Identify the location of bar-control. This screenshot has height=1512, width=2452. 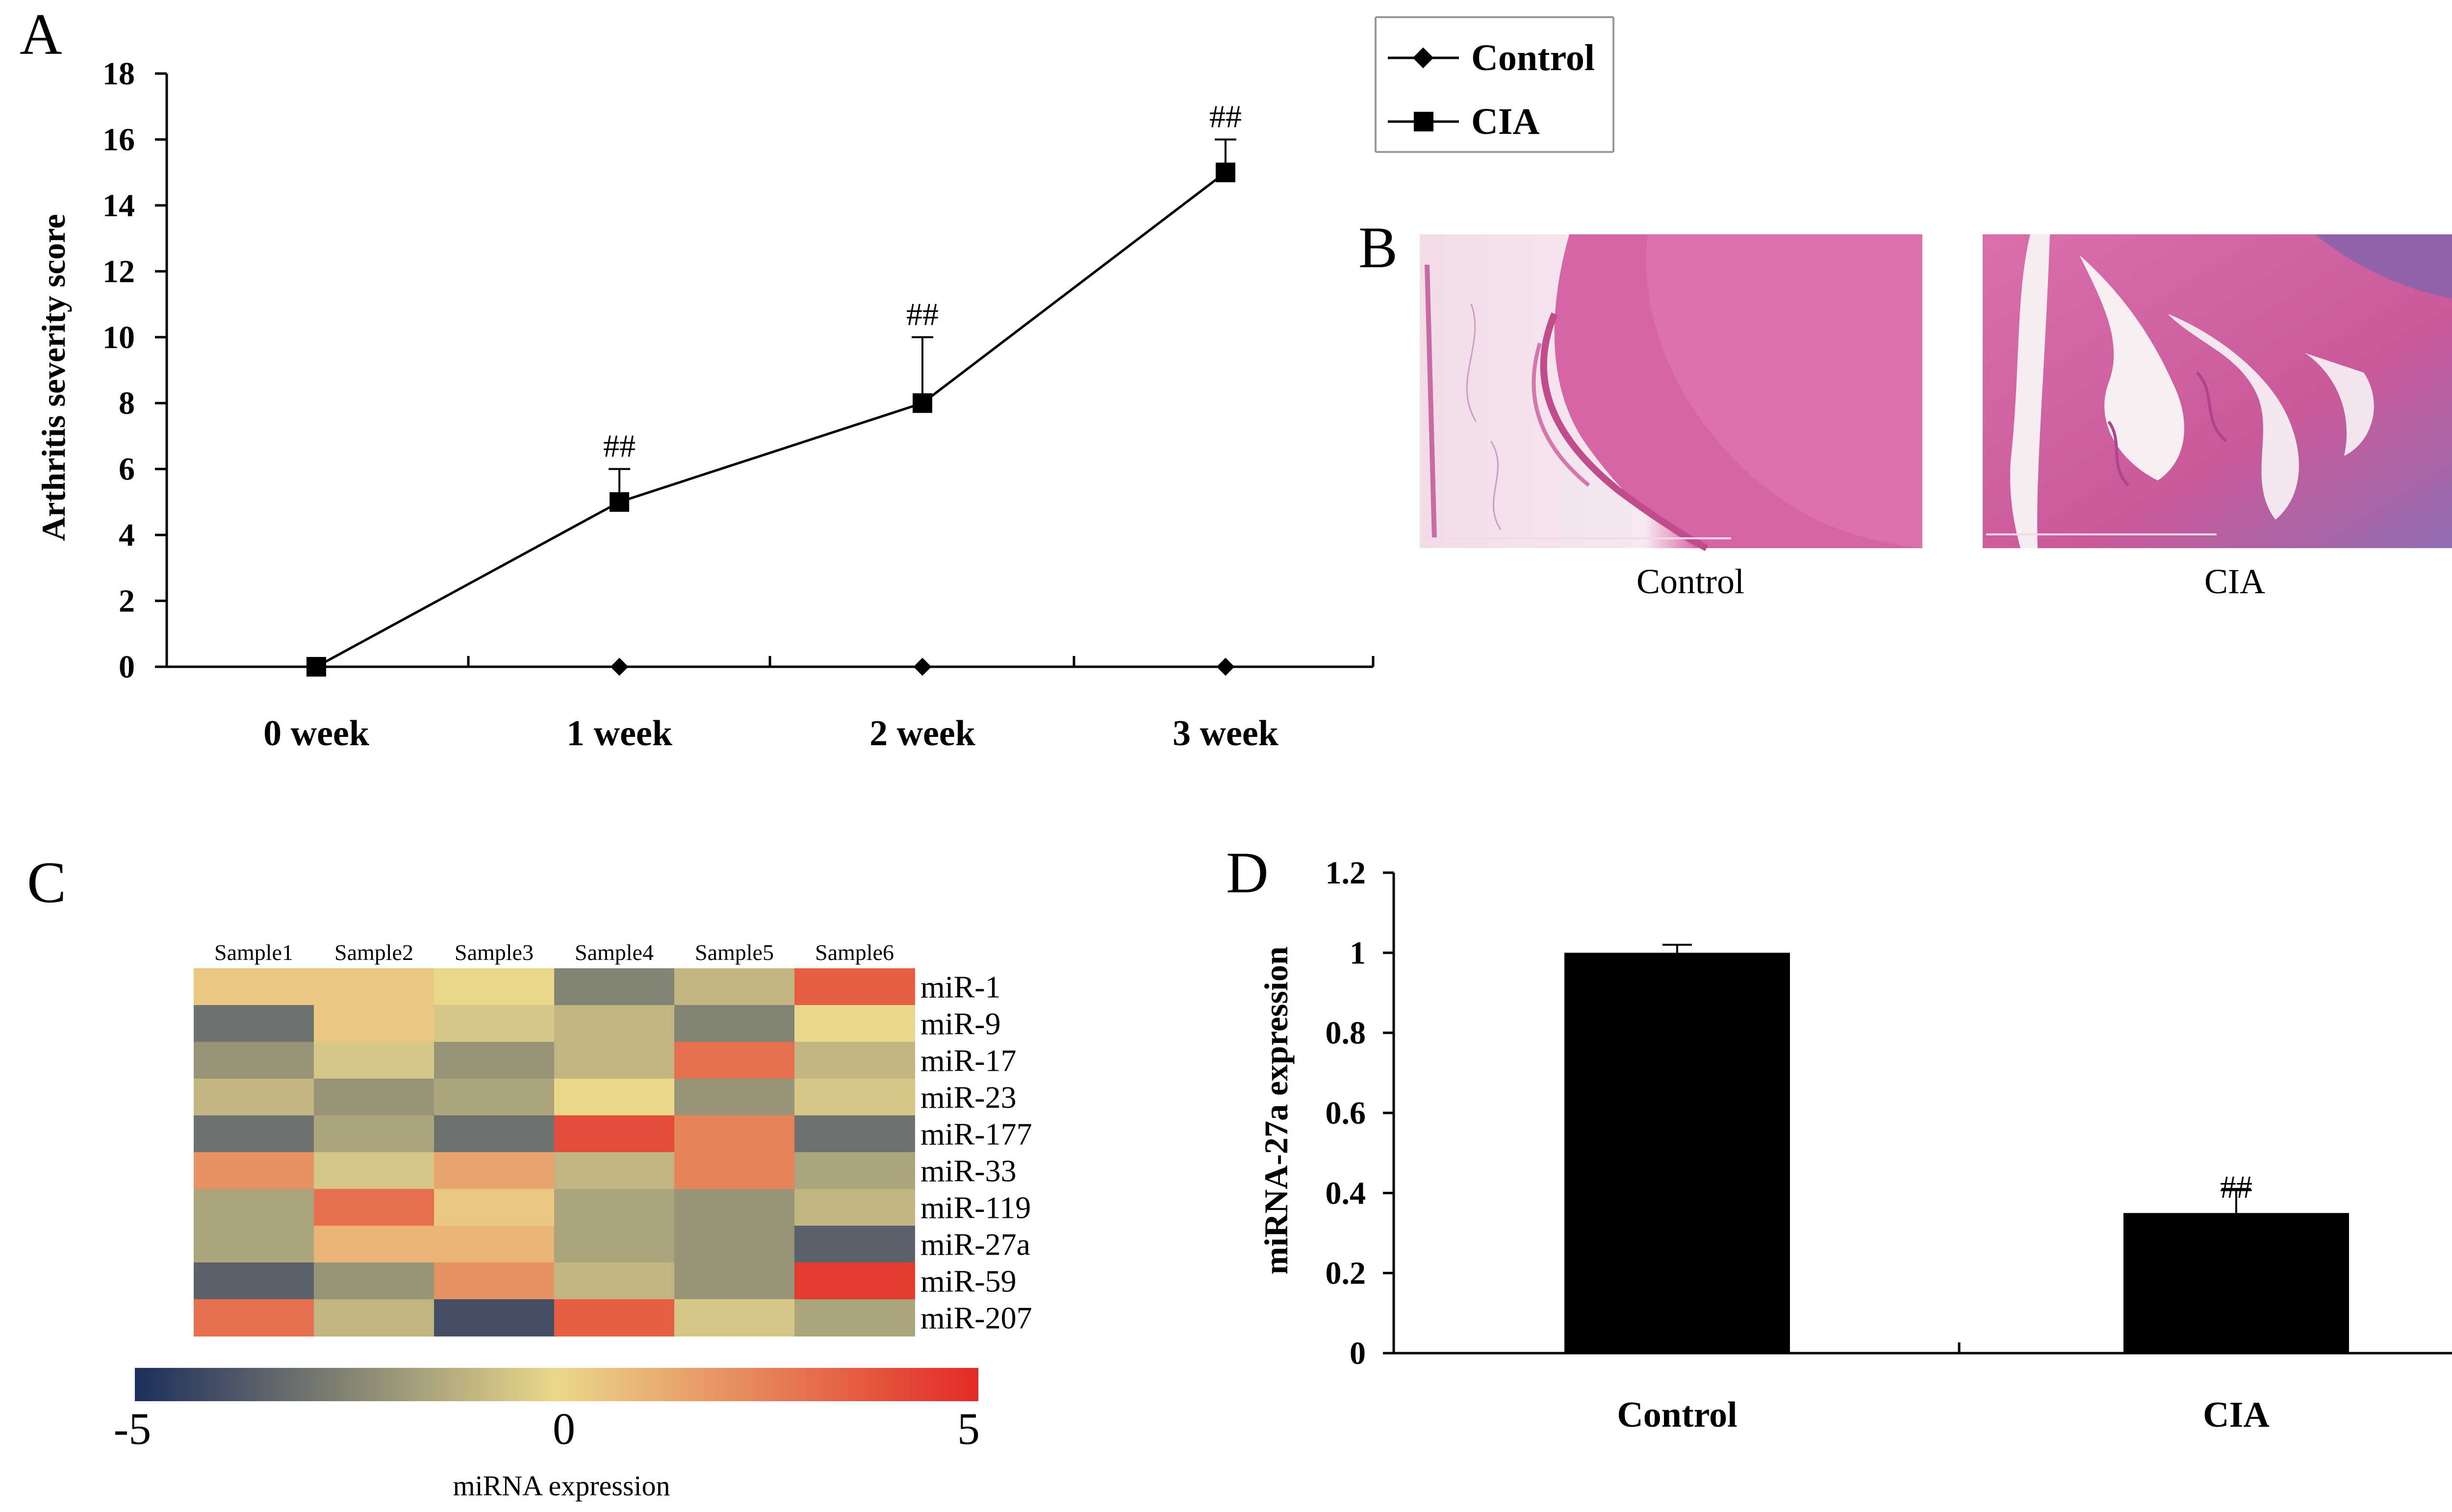
(1677, 1153).